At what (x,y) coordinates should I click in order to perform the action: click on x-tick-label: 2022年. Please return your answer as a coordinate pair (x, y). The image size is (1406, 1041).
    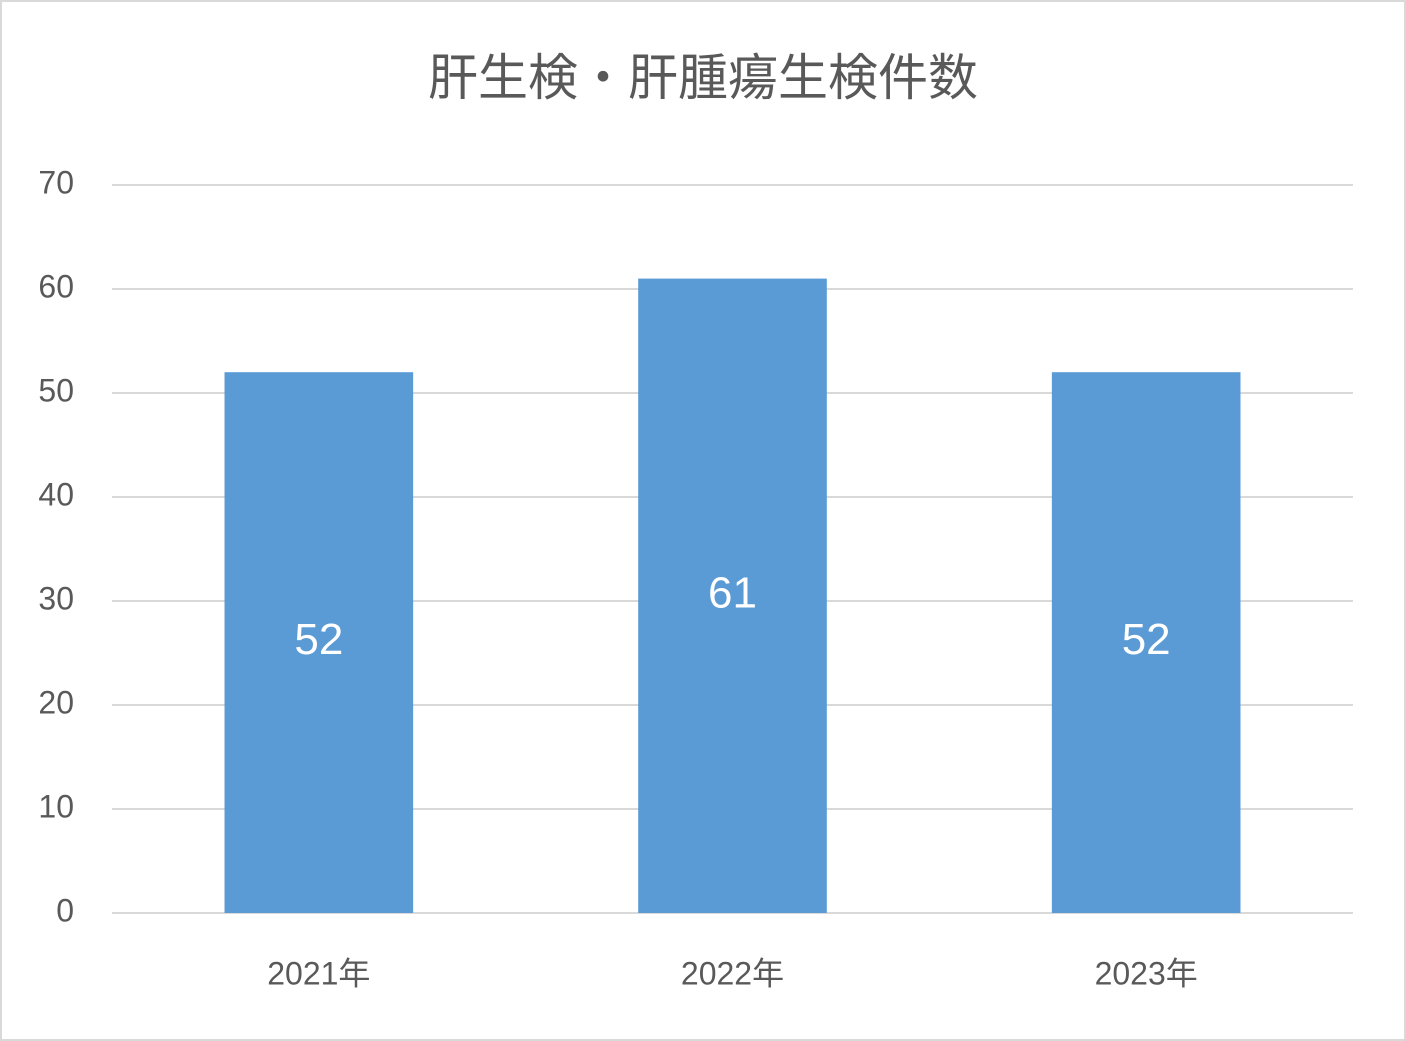
    Looking at the image, I should click on (732, 973).